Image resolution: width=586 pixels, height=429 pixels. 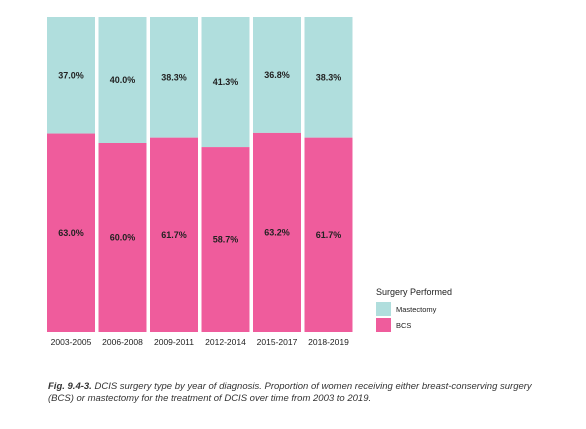 I want to click on bar-mastectomy-2012-2014, so click(x=225, y=82).